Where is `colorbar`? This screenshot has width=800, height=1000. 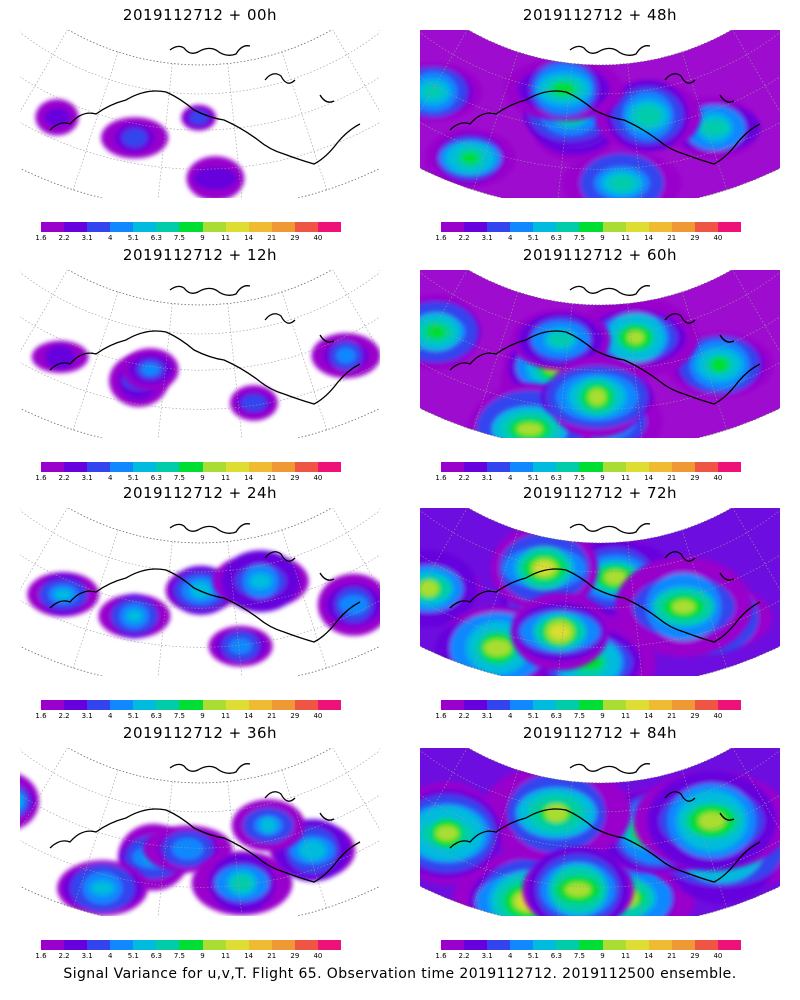
colorbar is located at coordinates (591, 945).